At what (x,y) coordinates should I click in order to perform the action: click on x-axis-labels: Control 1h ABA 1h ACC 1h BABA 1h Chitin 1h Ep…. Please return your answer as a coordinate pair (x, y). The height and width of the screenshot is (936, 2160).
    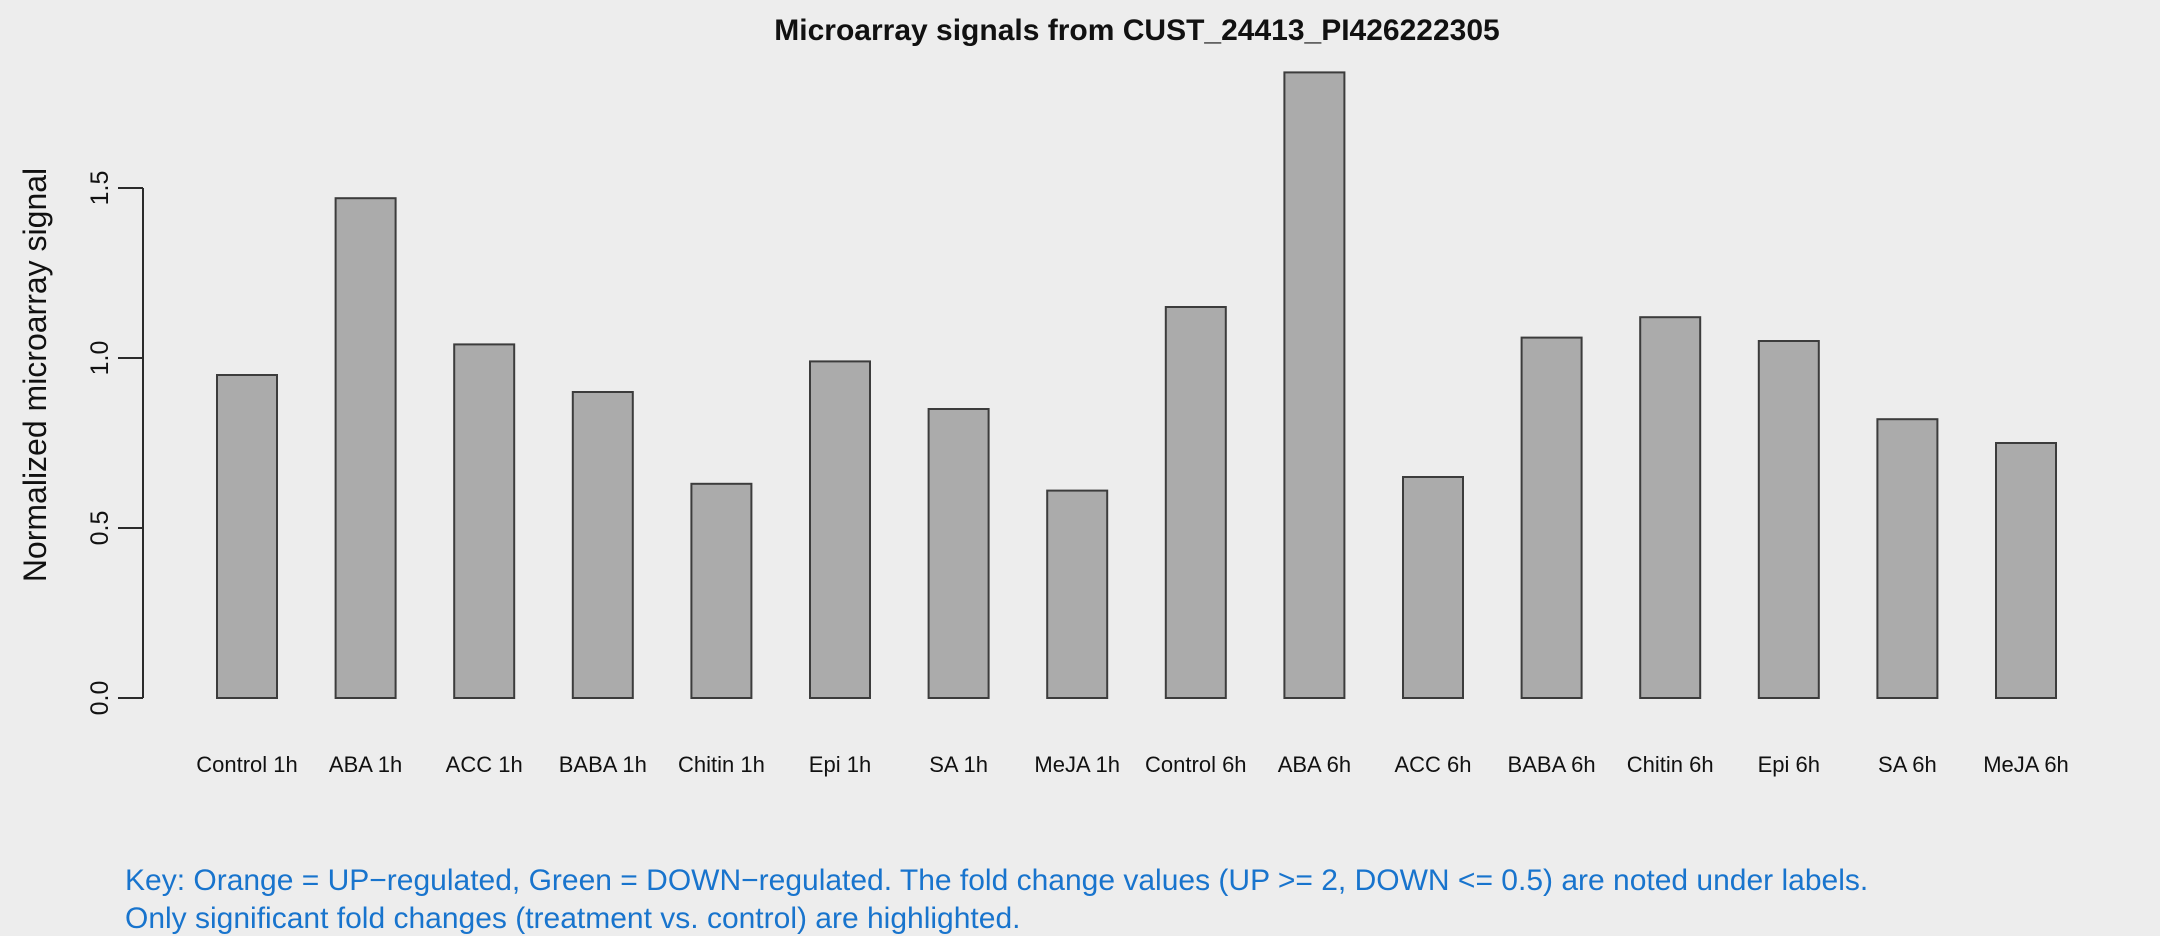
    Looking at the image, I should click on (1132, 764).